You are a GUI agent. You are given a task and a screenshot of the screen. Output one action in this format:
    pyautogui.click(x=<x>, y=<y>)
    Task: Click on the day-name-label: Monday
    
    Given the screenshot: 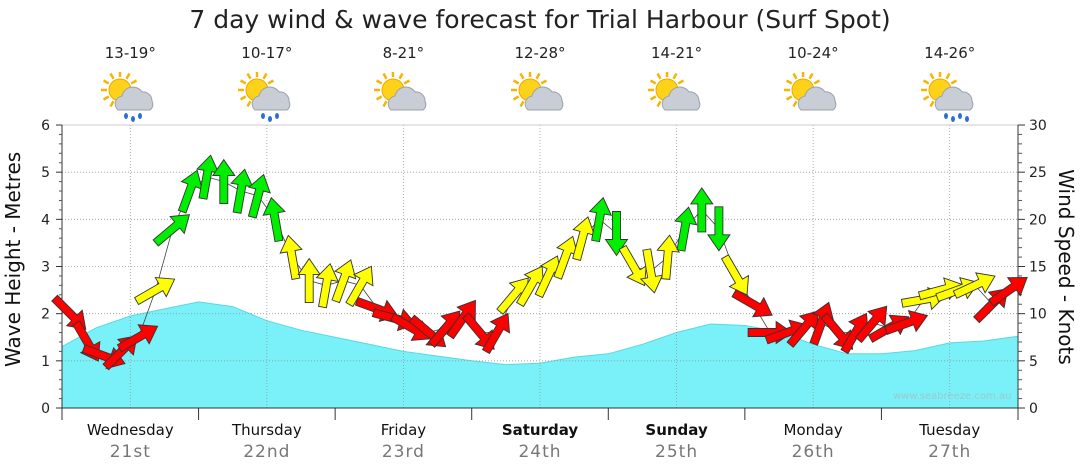 What is the action you would take?
    pyautogui.click(x=813, y=430)
    